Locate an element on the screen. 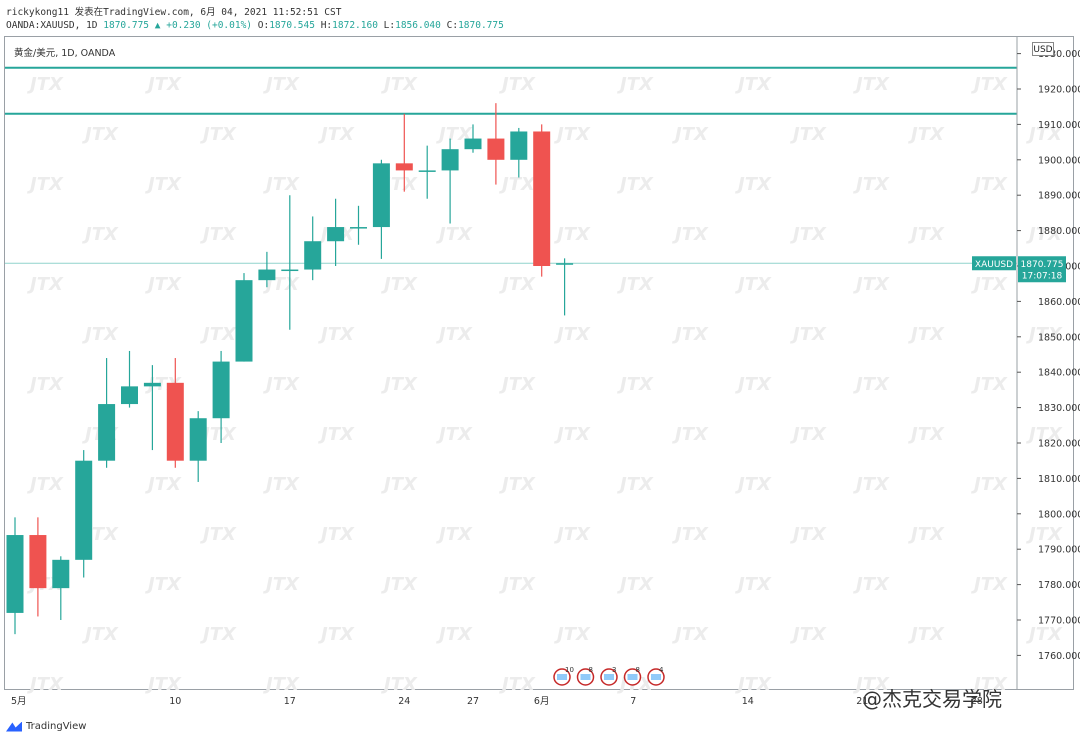 This screenshot has width=1080, height=743. currency-selector: USD is located at coordinates (1043, 49).